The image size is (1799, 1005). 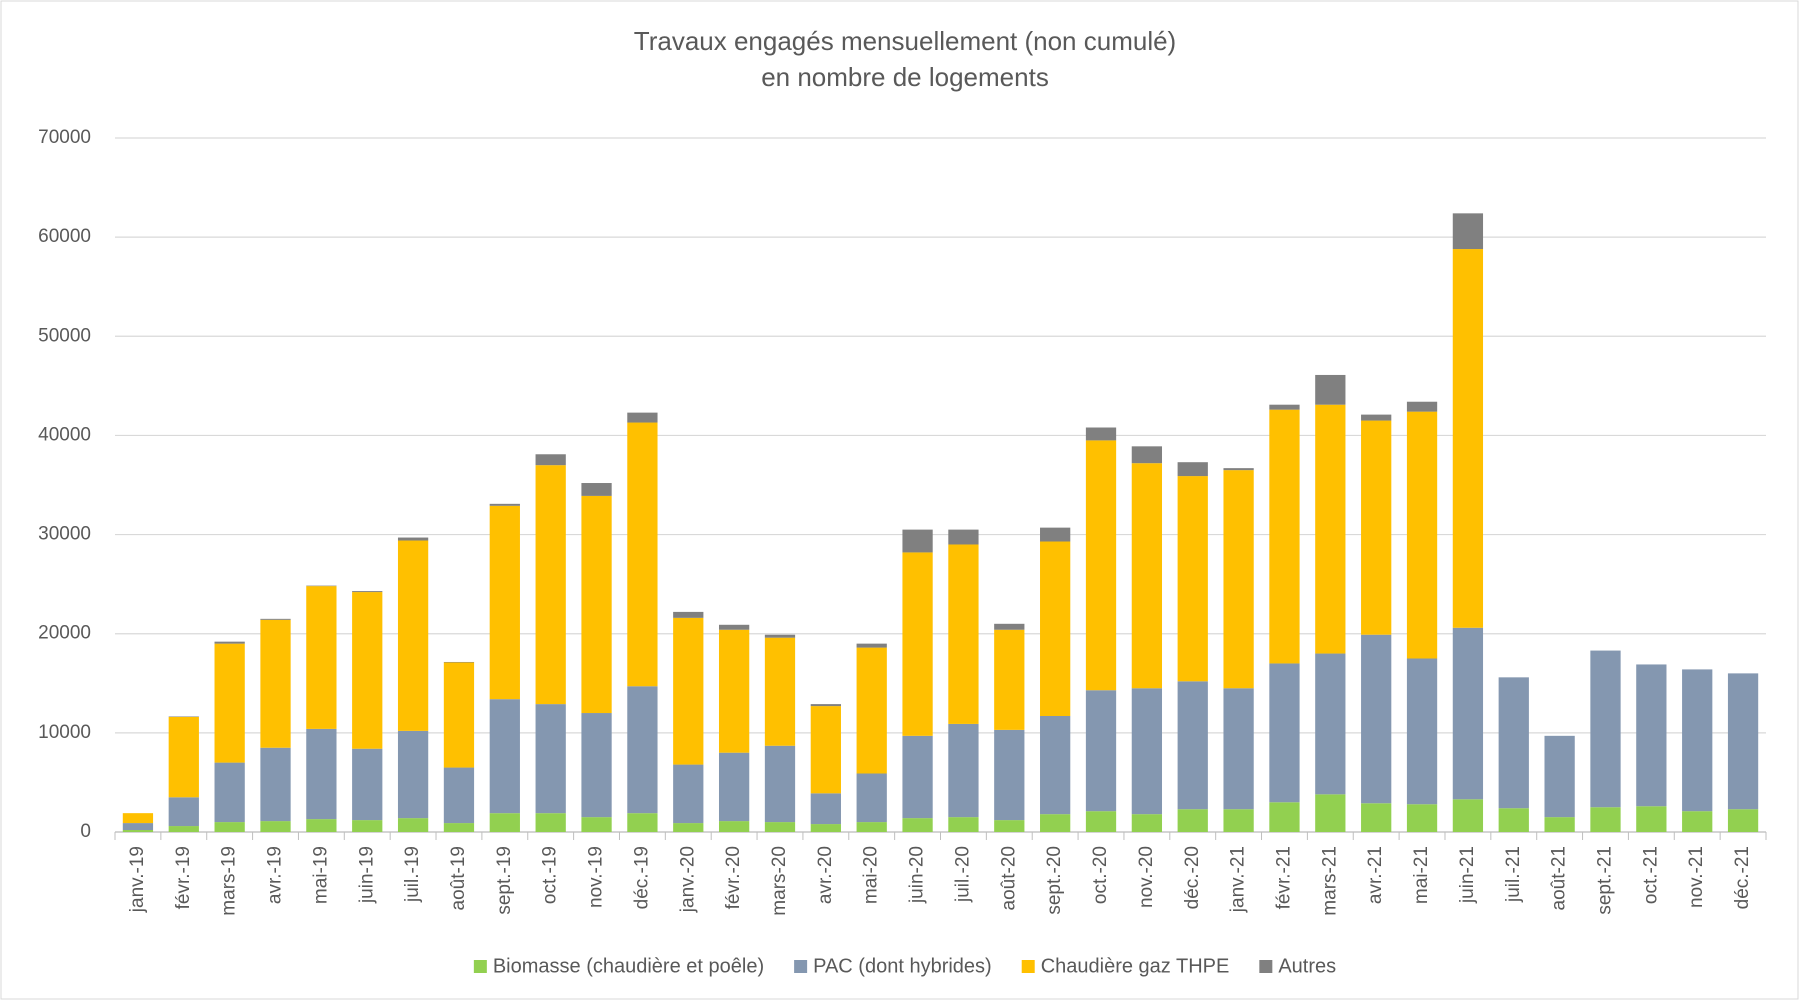 What do you see at coordinates (366, 875) in the screenshot?
I see `x-tick-label: juin-19` at bounding box center [366, 875].